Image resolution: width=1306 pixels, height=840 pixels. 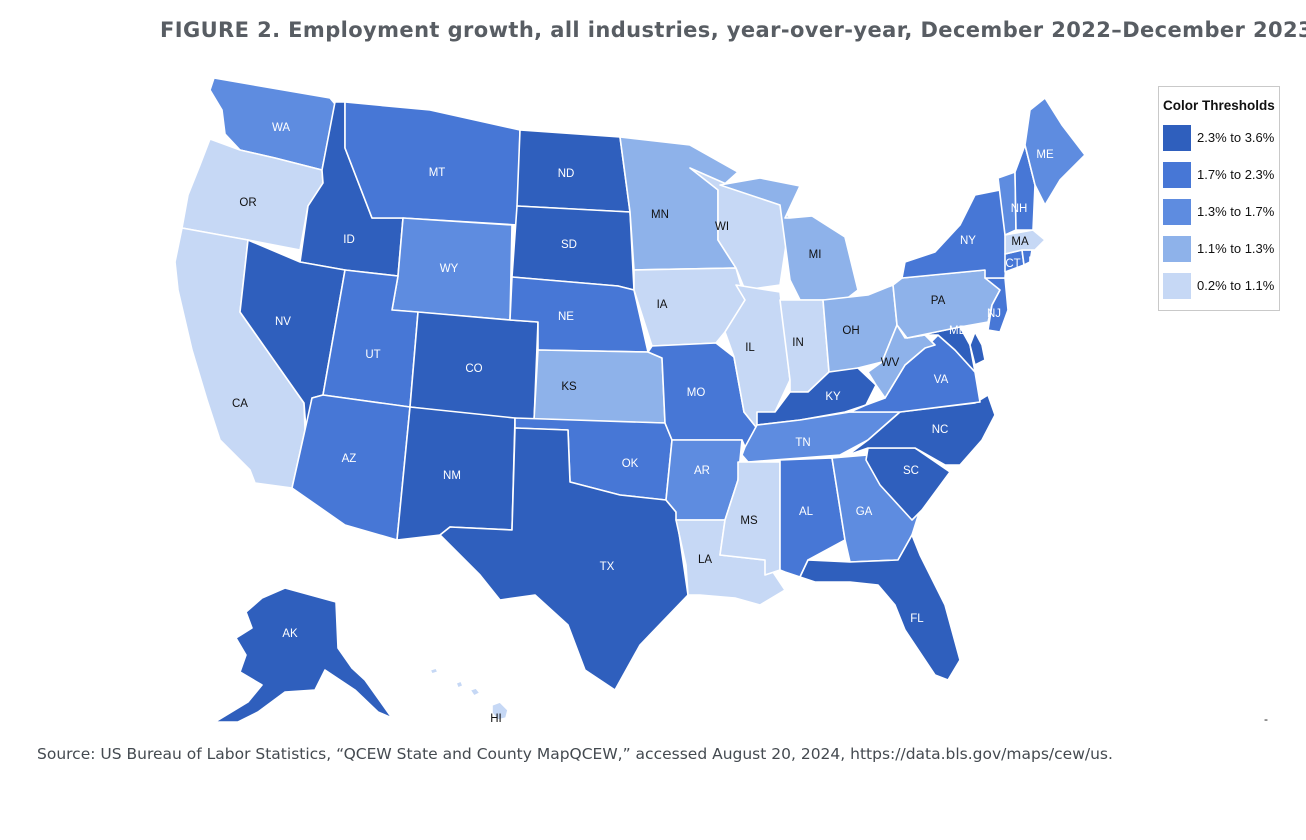 What do you see at coordinates (569, 387) in the screenshot?
I see `state-label-ks: KS` at bounding box center [569, 387].